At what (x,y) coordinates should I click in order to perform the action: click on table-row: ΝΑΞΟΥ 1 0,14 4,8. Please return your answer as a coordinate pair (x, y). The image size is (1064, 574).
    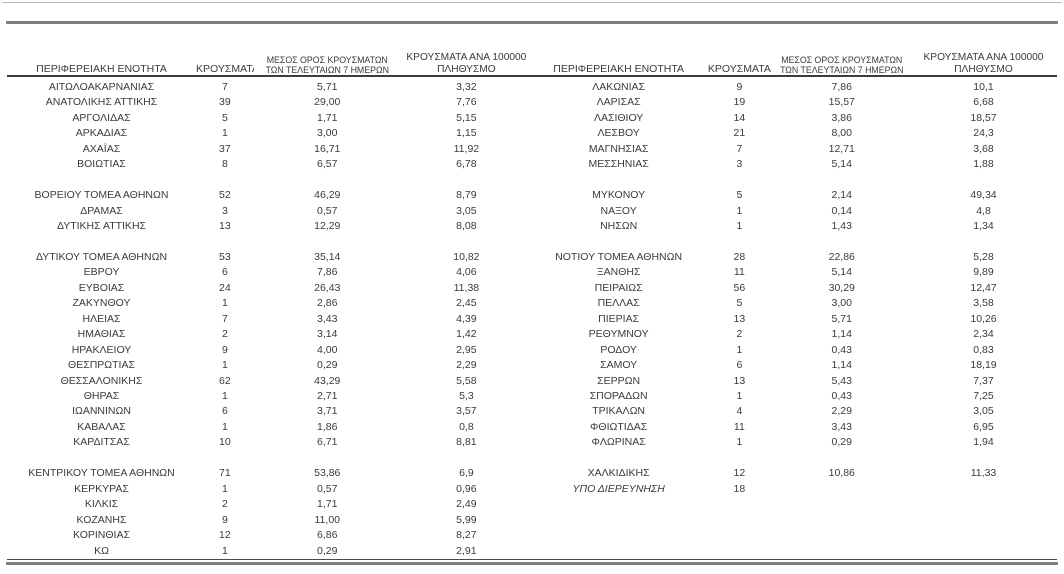
    Looking at the image, I should click on (794, 211).